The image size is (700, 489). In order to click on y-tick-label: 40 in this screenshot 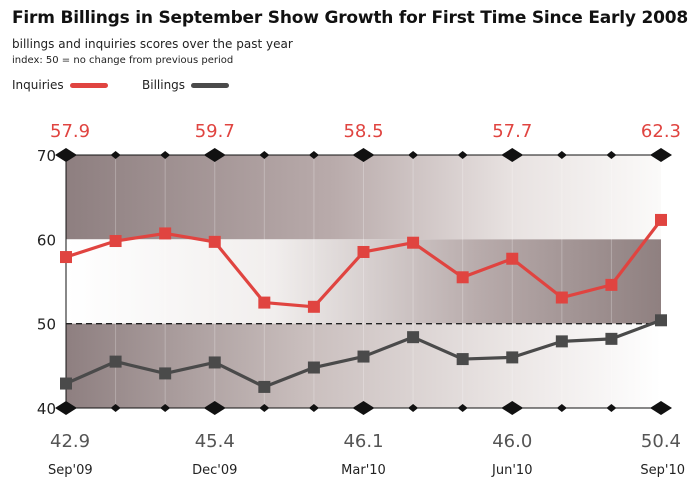, I will do `click(46, 409)`.